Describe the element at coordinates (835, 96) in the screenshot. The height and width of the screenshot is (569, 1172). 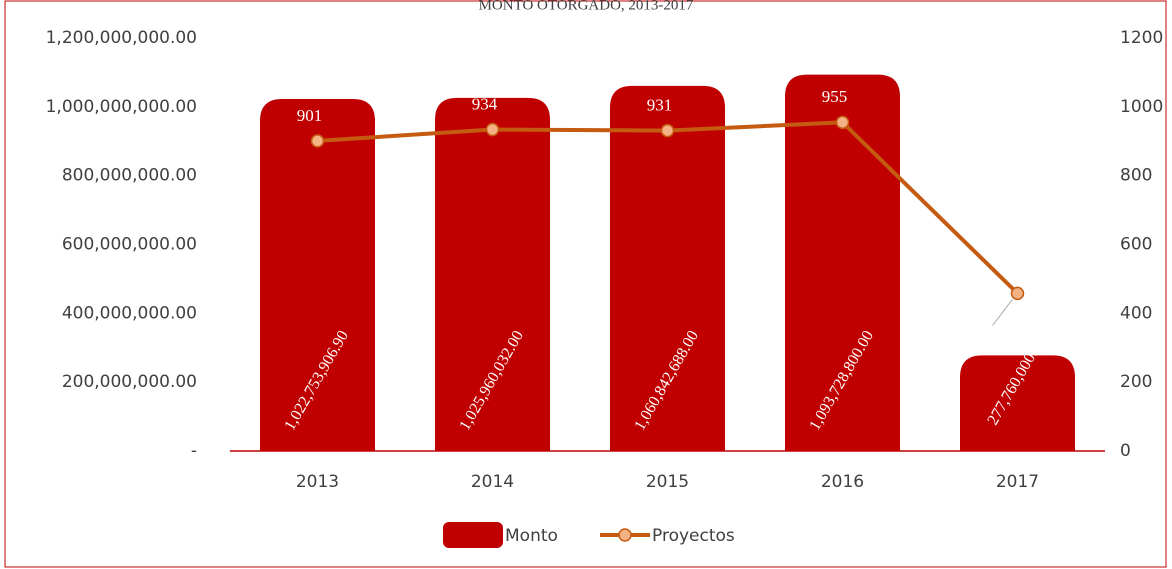
I see `line-value-label: 955` at that location.